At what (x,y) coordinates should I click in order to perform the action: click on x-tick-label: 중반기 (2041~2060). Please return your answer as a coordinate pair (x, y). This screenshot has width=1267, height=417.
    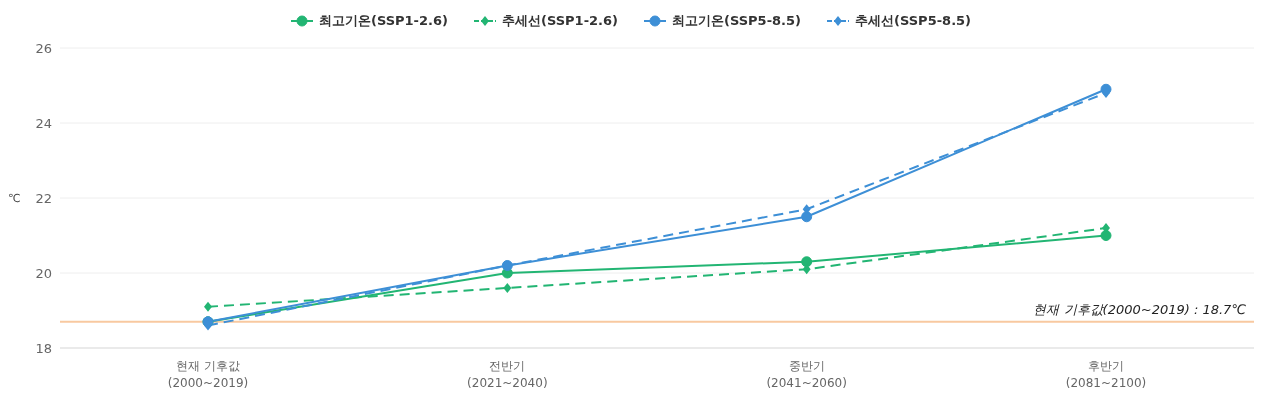
    Looking at the image, I should click on (806, 374).